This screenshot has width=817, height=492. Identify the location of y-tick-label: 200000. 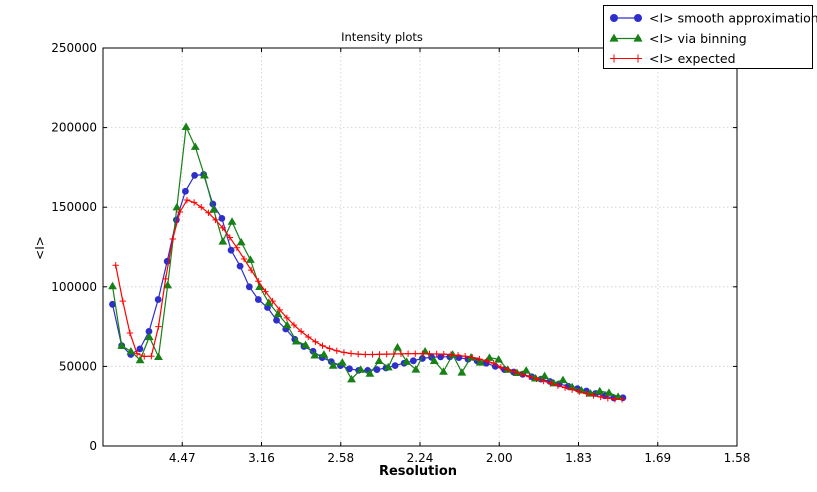
(74, 128).